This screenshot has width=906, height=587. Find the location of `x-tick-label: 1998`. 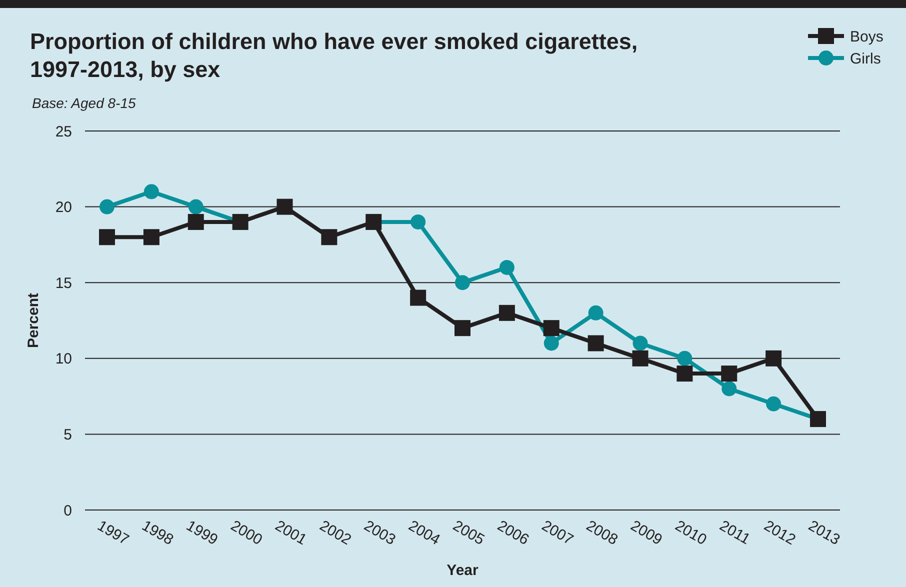

x-tick-label: 1998 is located at coordinates (157, 533).